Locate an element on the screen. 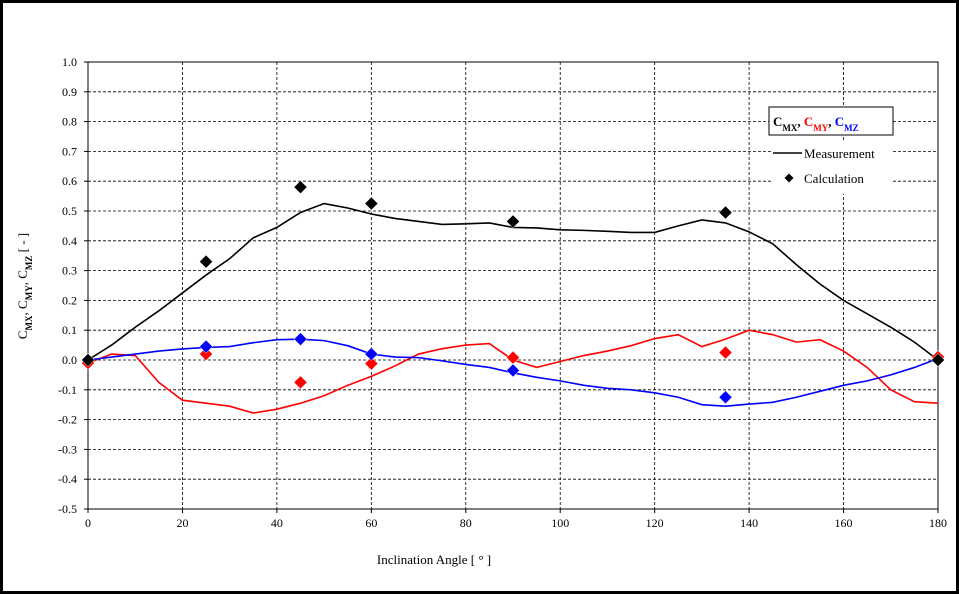 The width and height of the screenshot is (959, 594). x-tick-label: 180 is located at coordinates (938, 523).